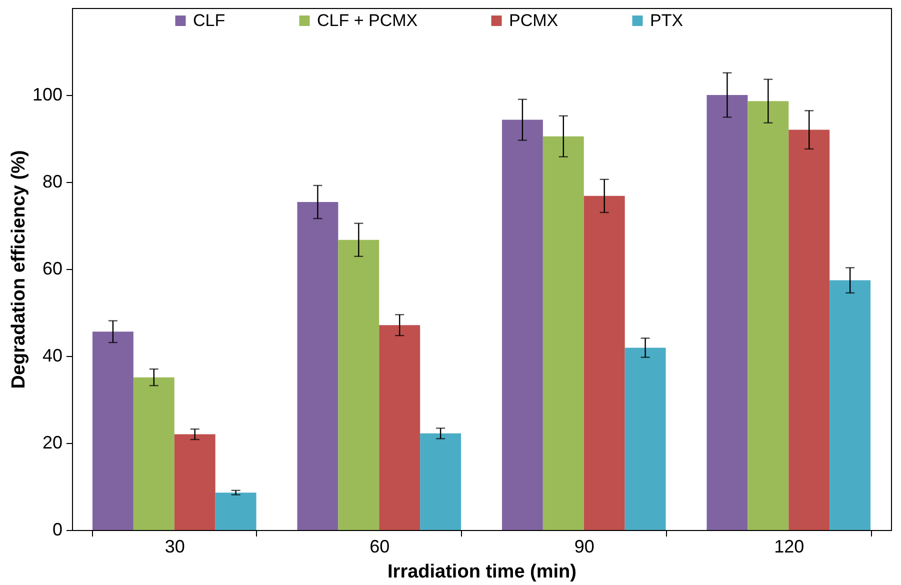 Image resolution: width=901 pixels, height=585 pixels. I want to click on x-tick-label: 60, so click(380, 546).